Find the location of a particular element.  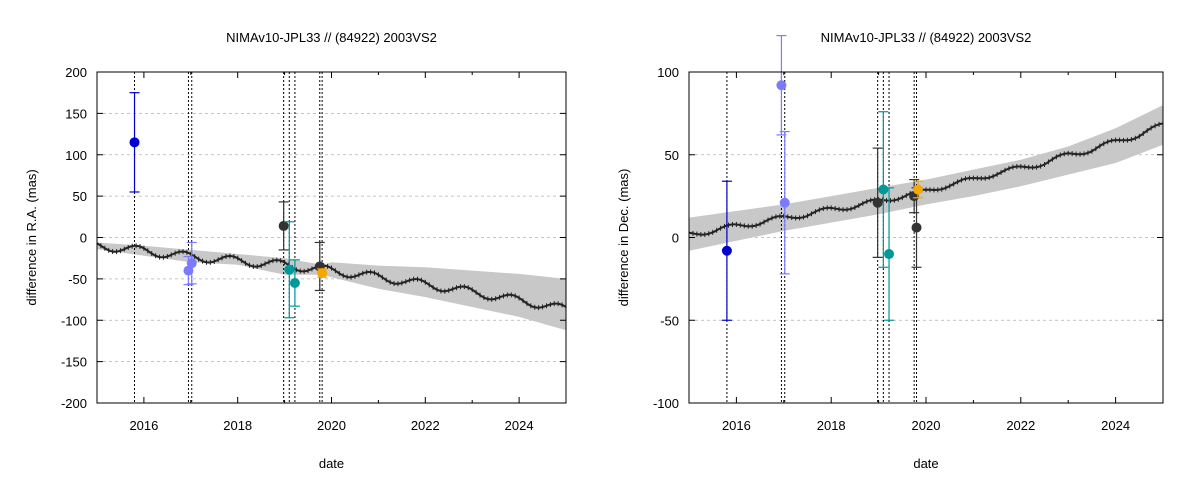

y-tick-label: -200 is located at coordinates (74, 403).